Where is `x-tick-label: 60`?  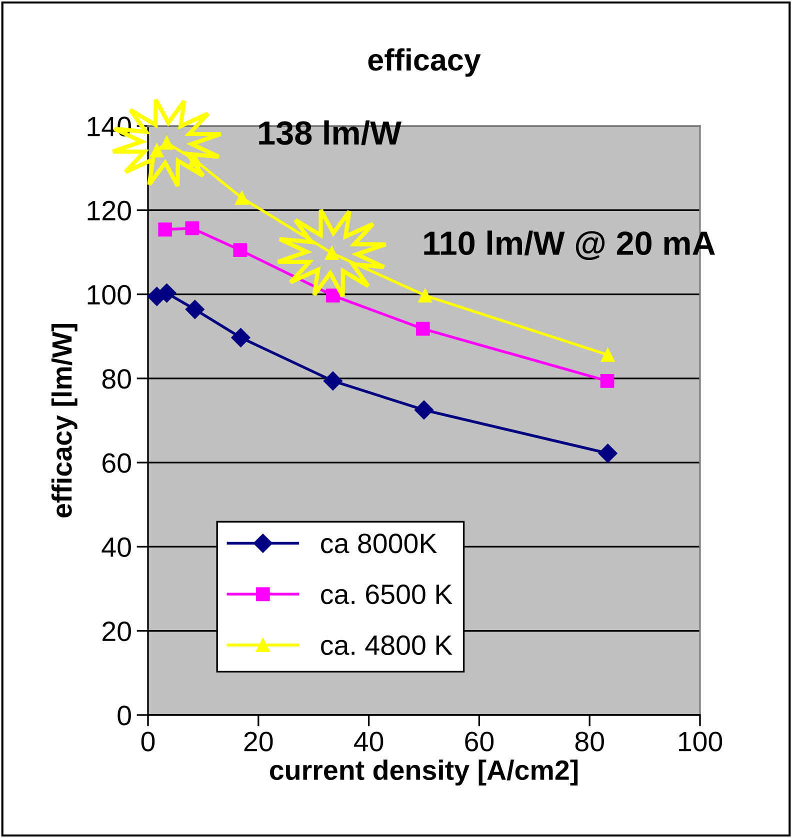
x-tick-label: 60 is located at coordinates (479, 742).